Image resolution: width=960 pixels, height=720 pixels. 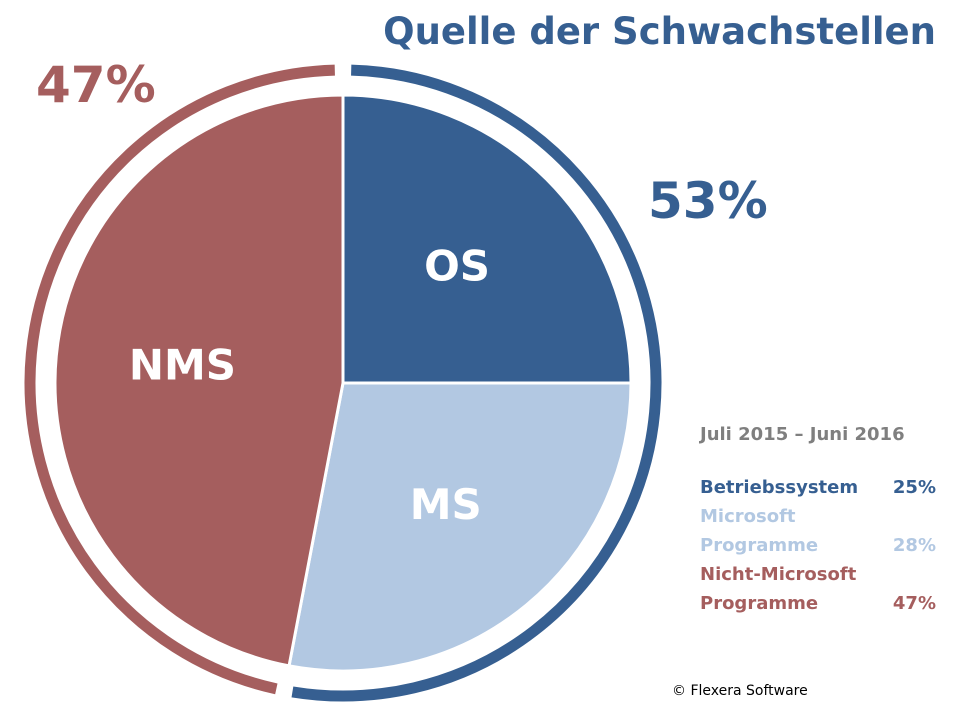 I want to click on chart-title: Quelle der Schwachstellen, so click(x=659, y=31).